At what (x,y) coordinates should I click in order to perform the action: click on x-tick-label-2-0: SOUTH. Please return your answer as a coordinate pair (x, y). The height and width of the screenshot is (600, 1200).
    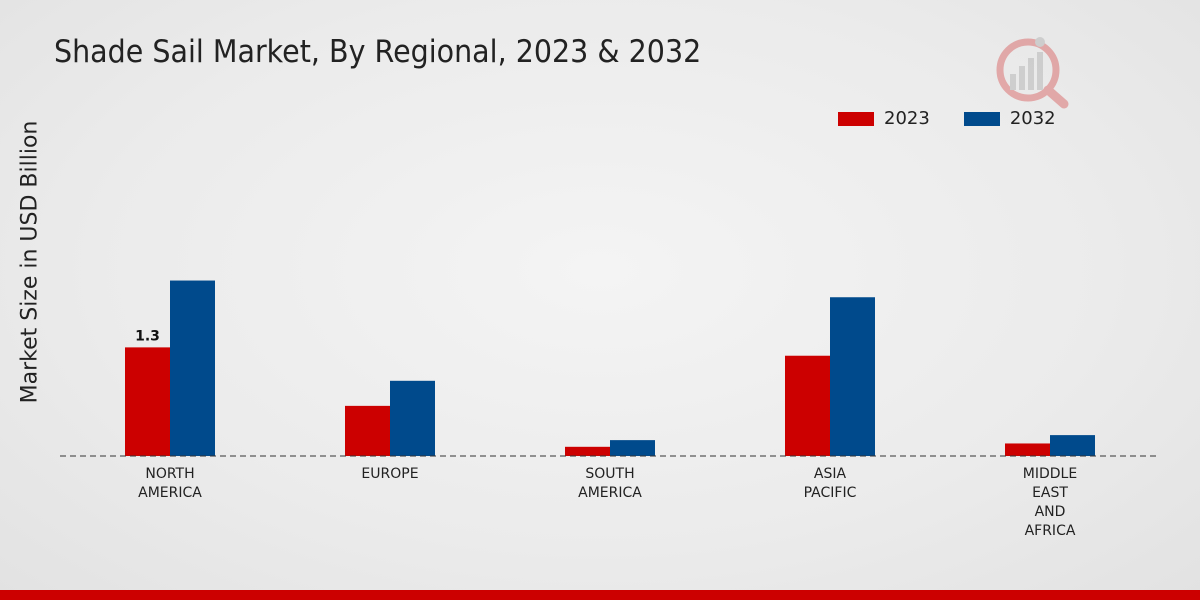
    Looking at the image, I should click on (609, 474).